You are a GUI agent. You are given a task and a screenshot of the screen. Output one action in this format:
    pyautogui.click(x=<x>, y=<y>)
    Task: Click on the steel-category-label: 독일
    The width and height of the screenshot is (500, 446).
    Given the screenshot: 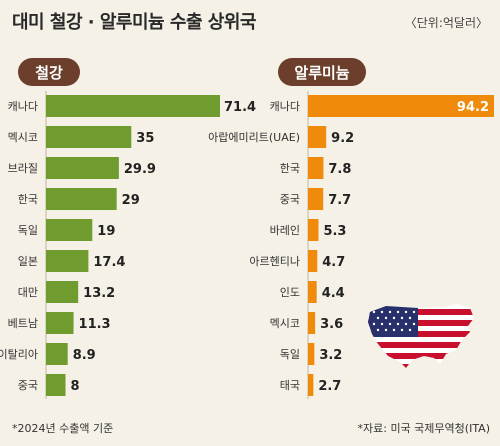 What is the action you would take?
    pyautogui.click(x=28, y=230)
    